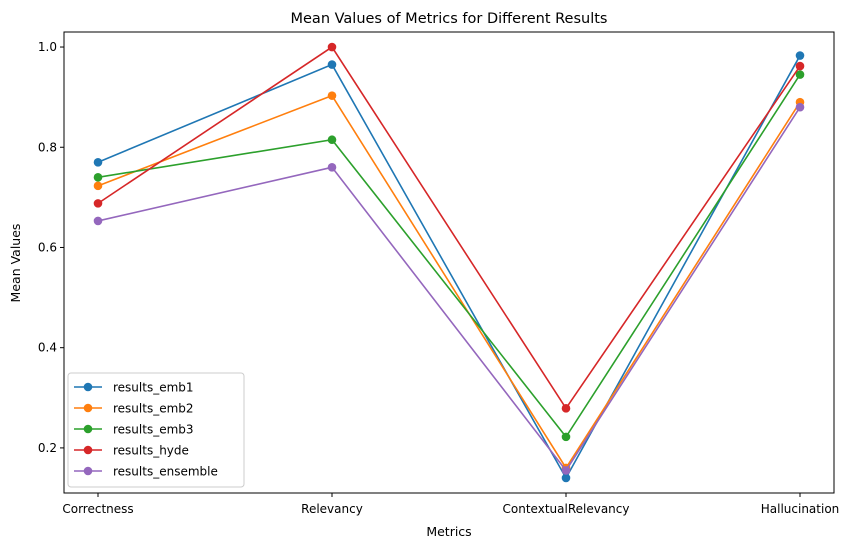 The width and height of the screenshot is (856, 547). I want to click on legend-label: results_emb1, so click(153, 388).